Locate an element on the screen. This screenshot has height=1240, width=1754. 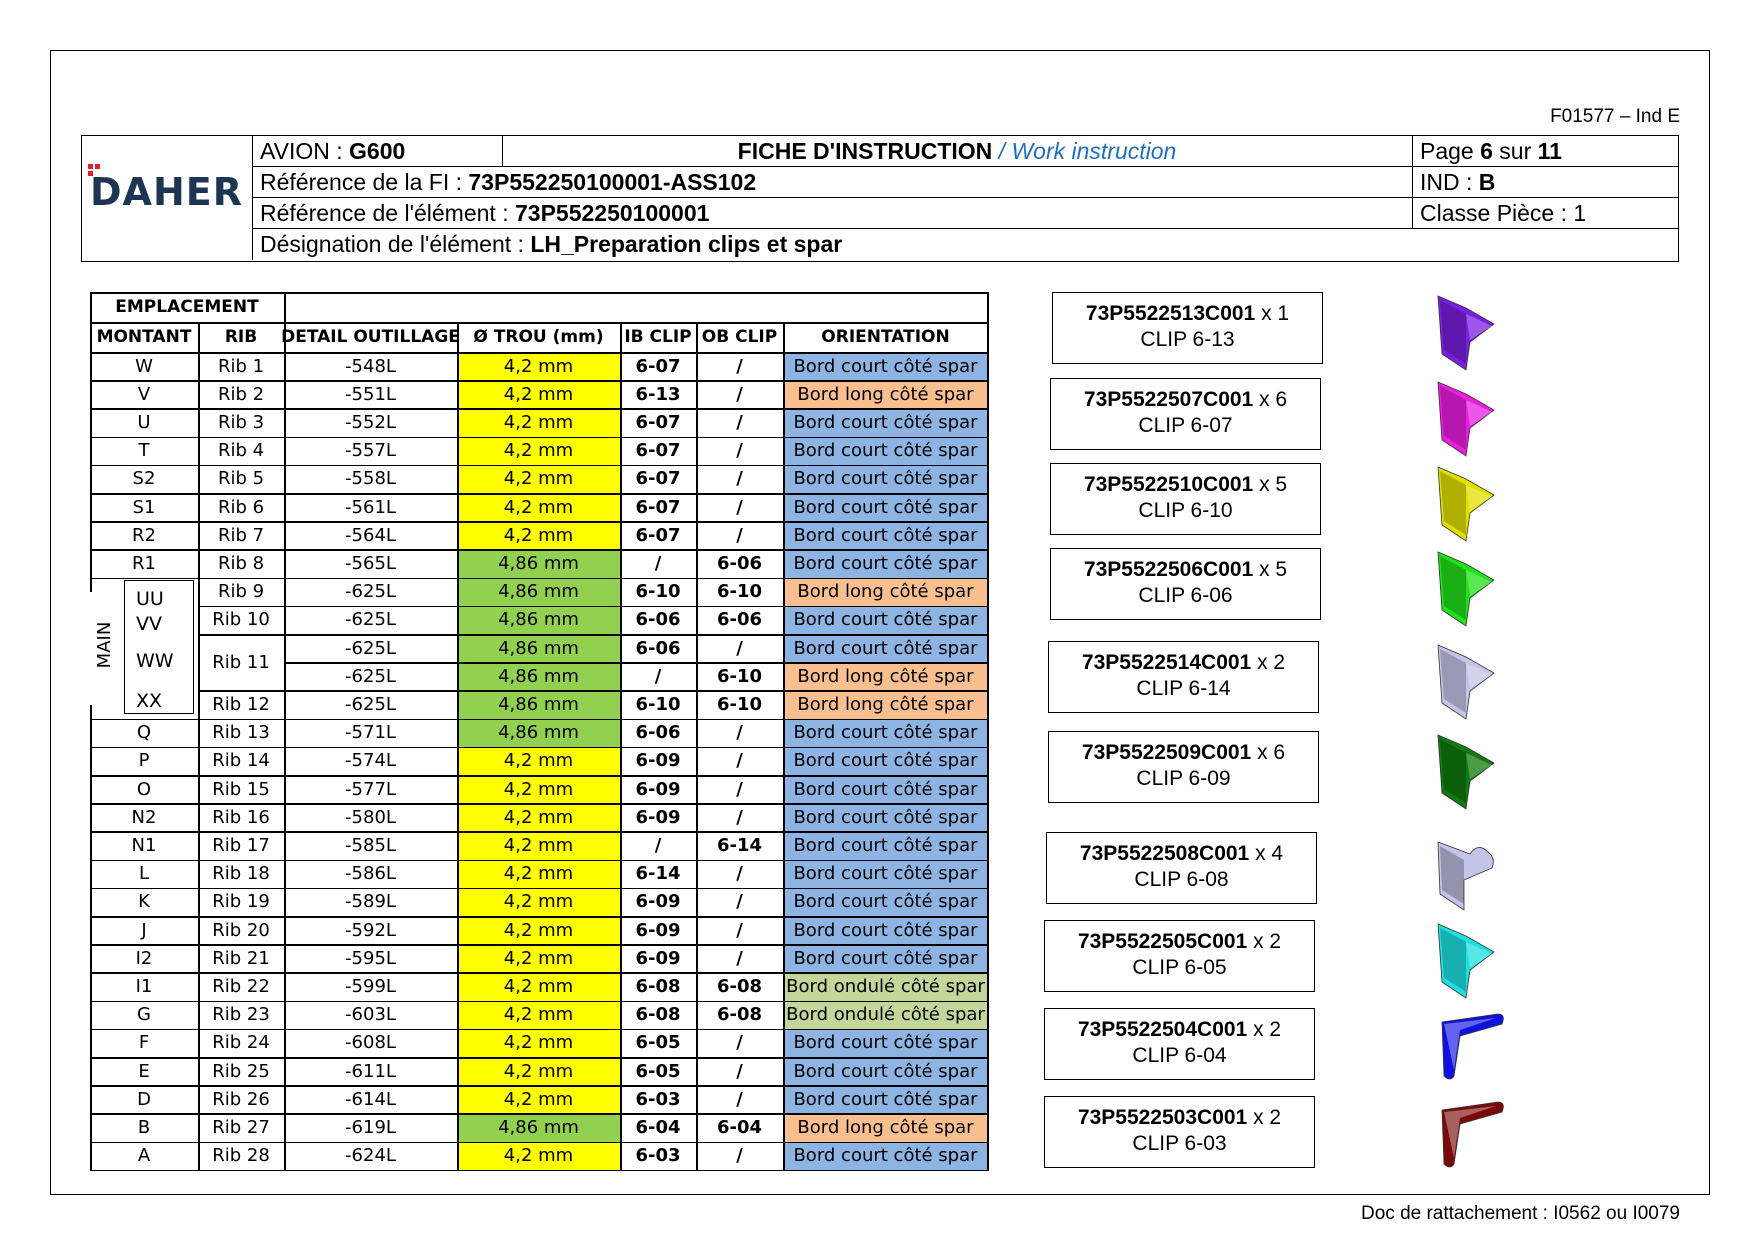
table-cell: Rib 15 is located at coordinates (241, 789).